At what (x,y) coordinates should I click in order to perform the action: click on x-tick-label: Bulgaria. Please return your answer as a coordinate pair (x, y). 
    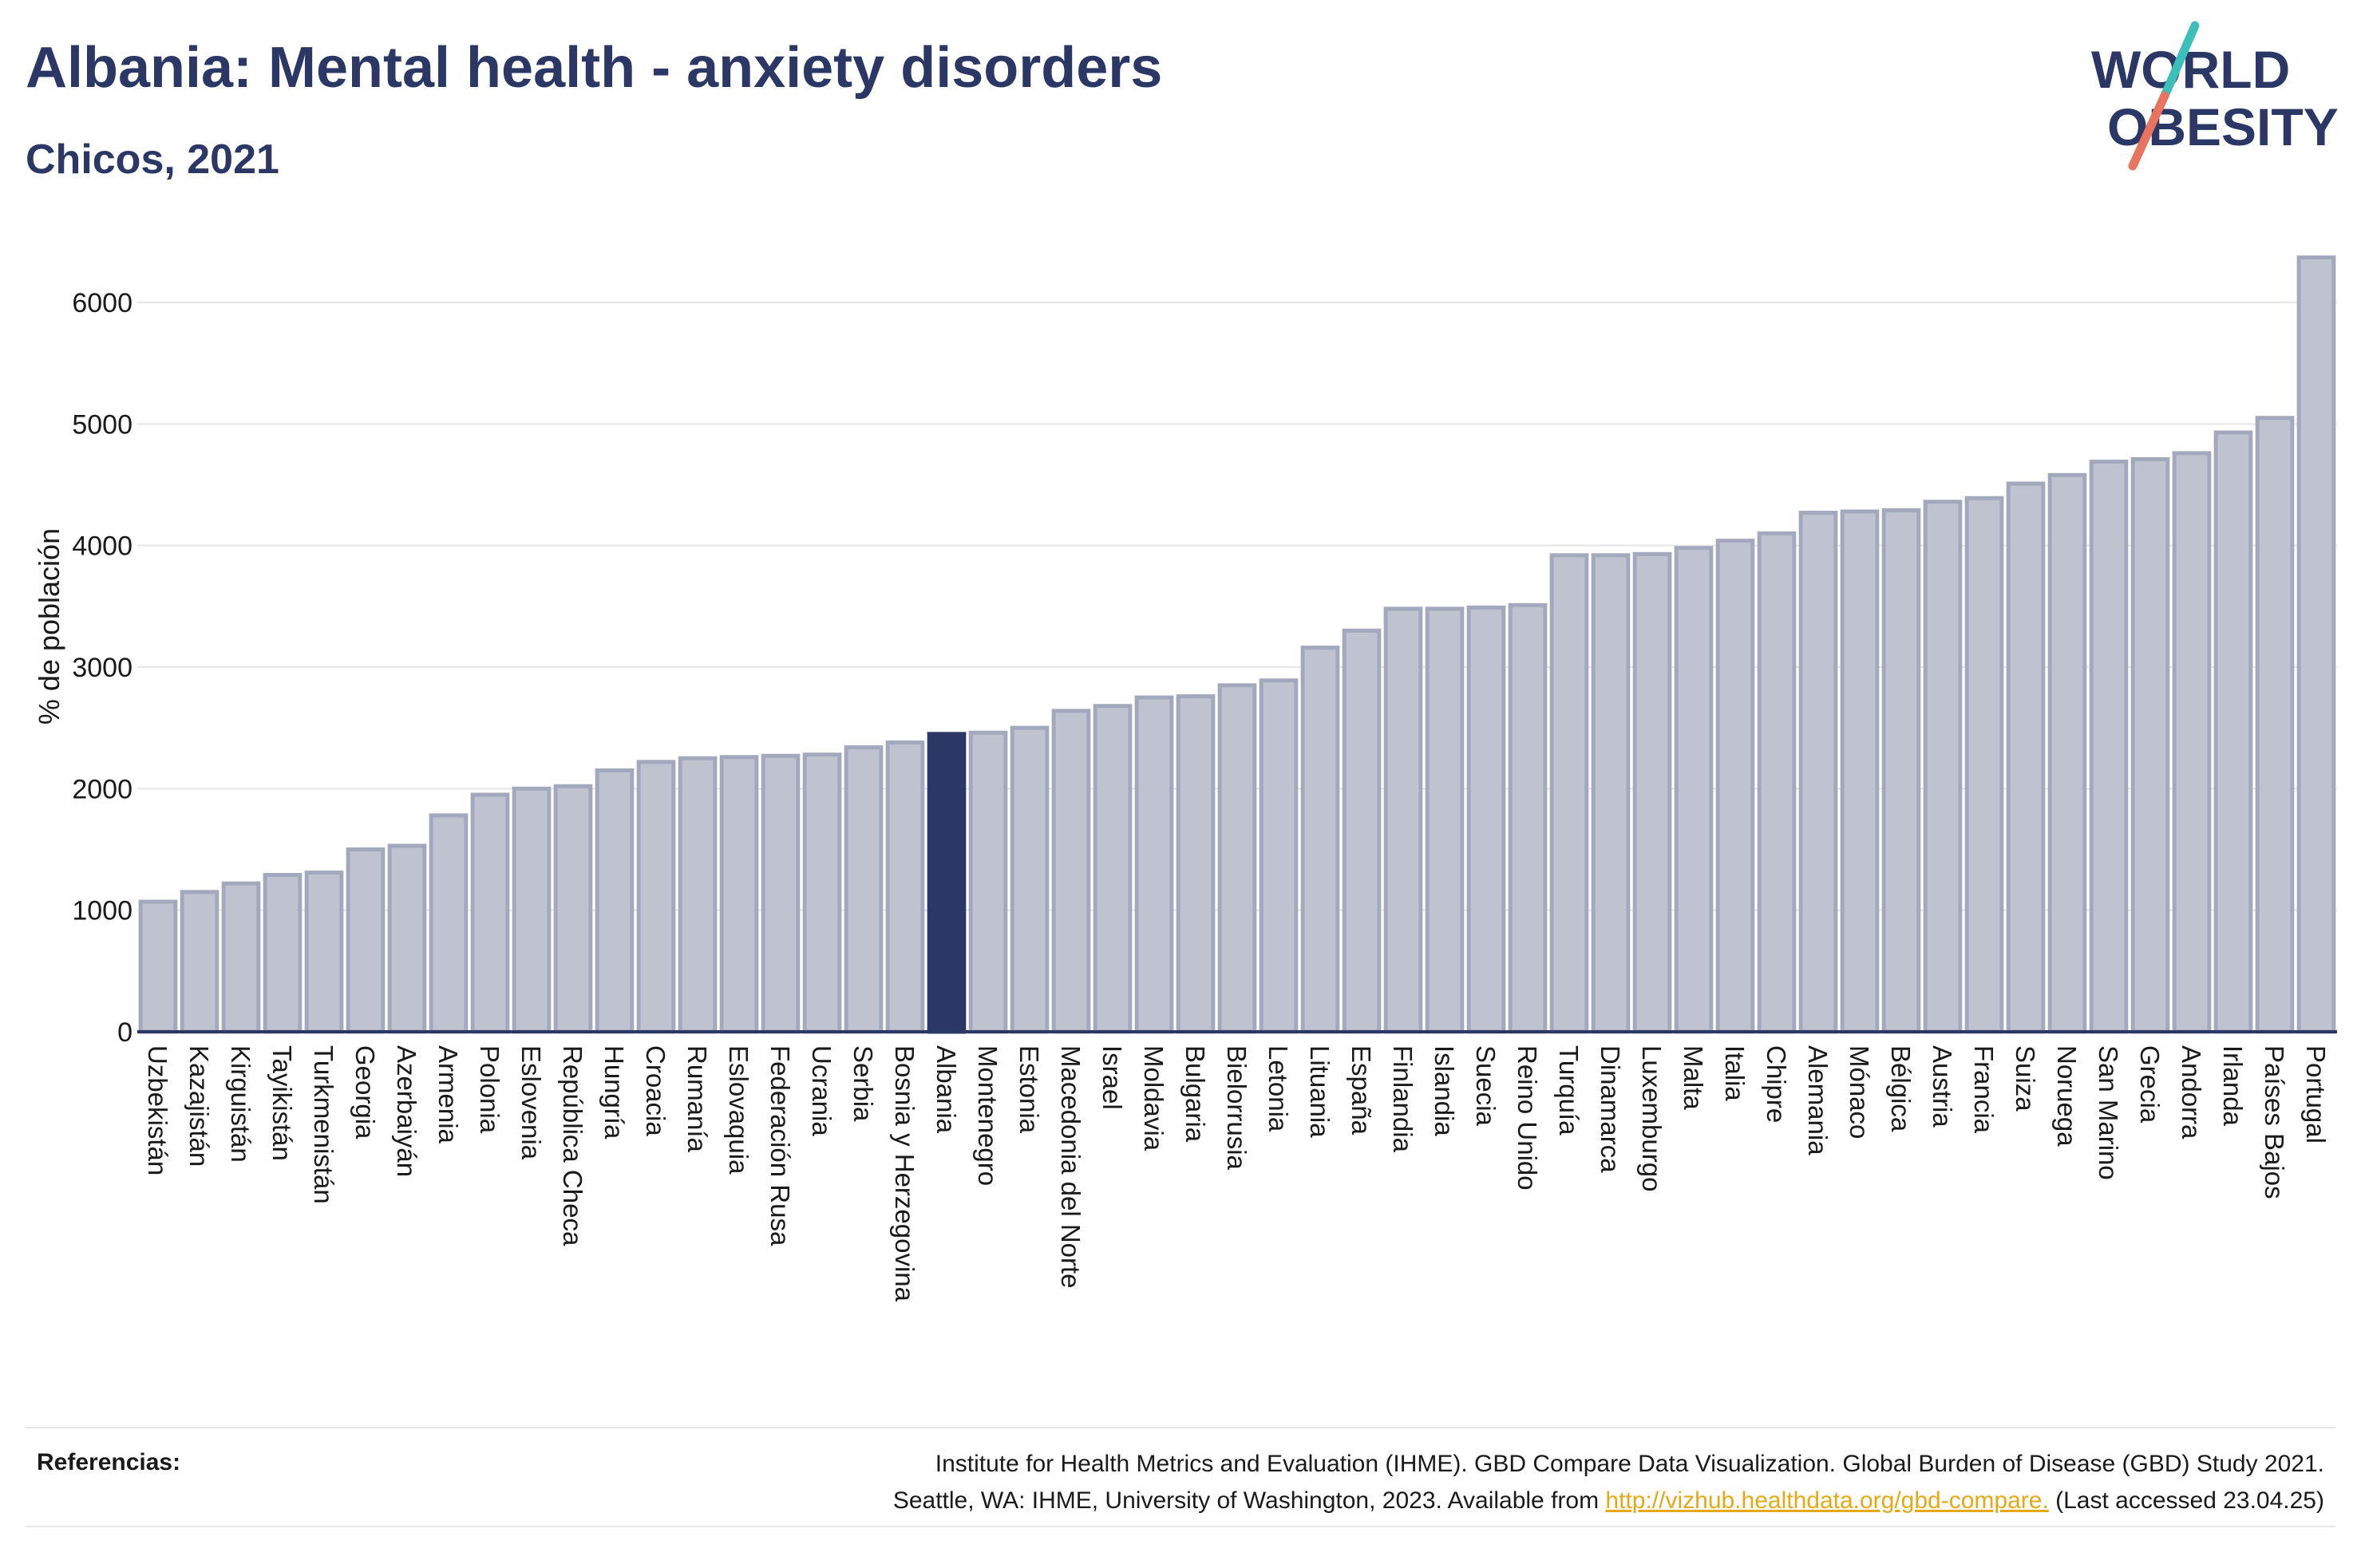
    Looking at the image, I should click on (1195, 1094).